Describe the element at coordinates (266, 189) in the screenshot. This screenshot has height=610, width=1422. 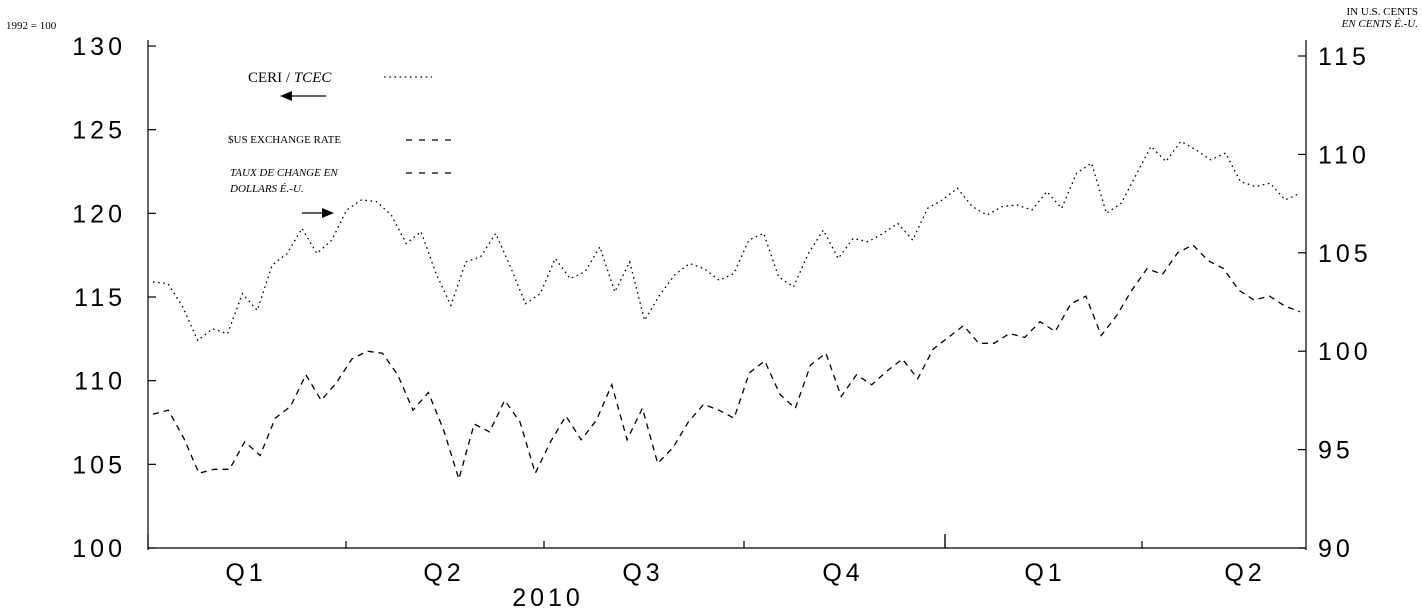
I see `legend-us-rate-fr-line2: DOLLARS É.-U.` at that location.